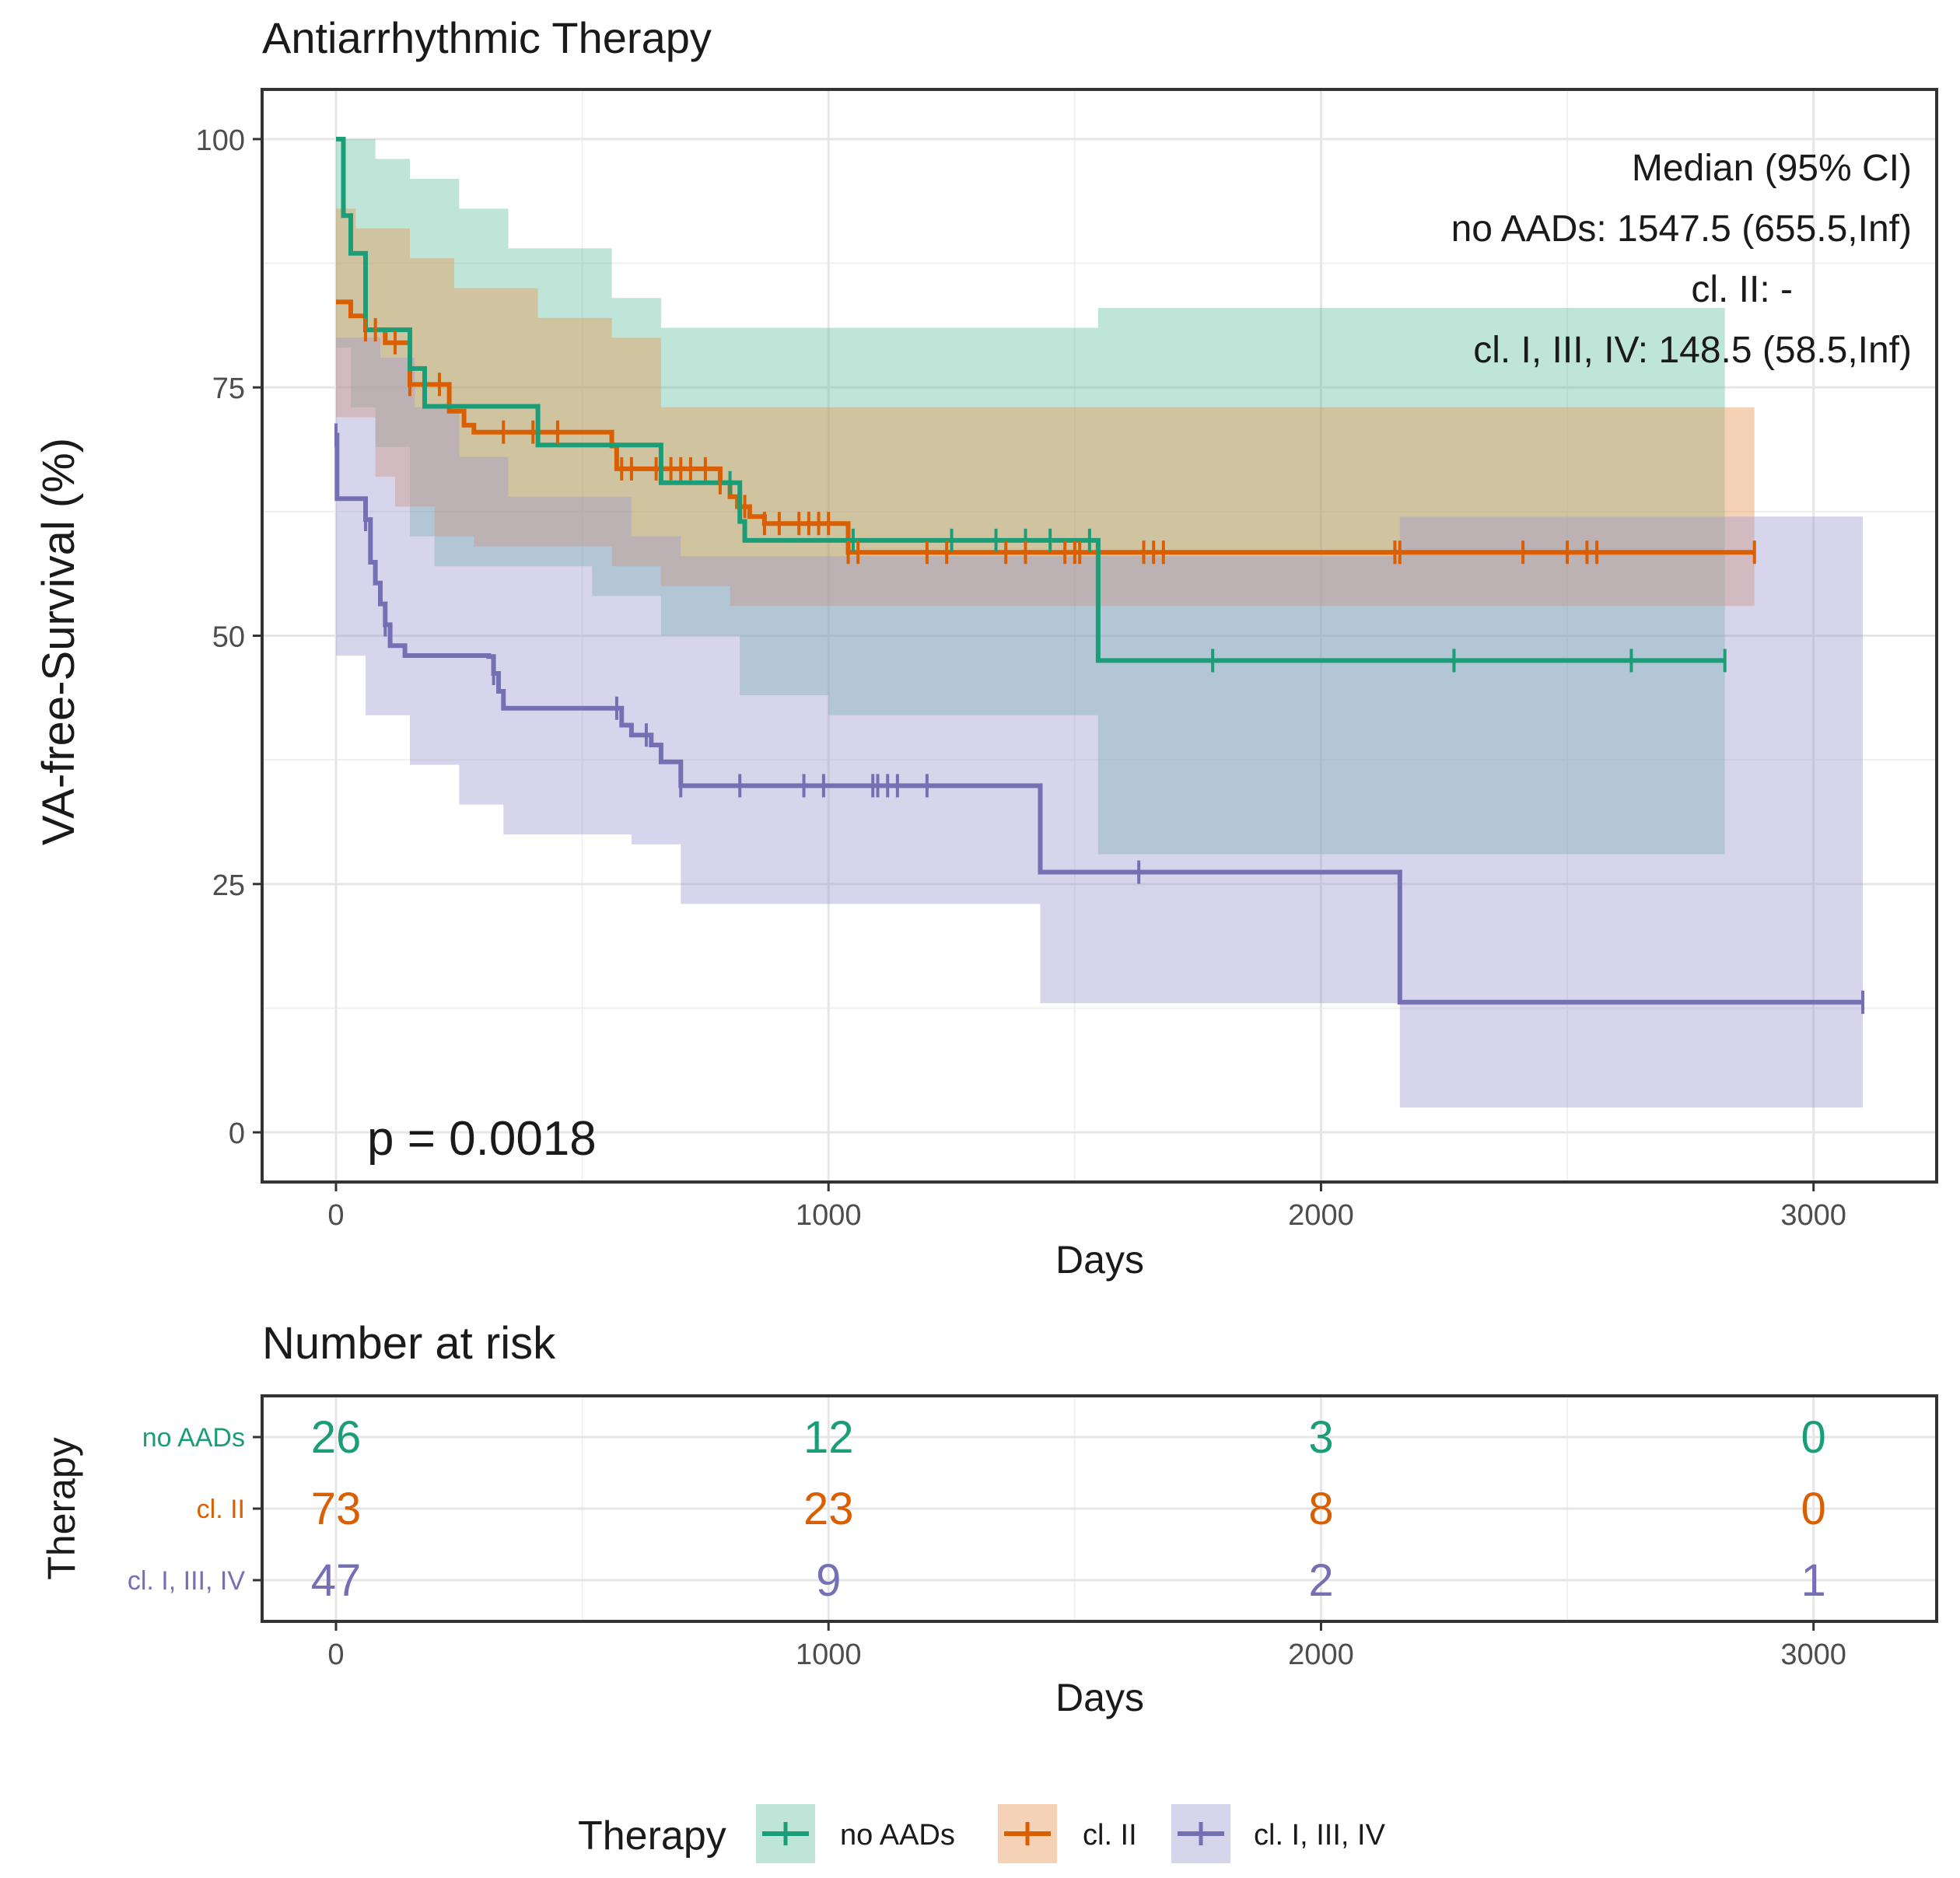 The image size is (1960, 1878). Describe the element at coordinates (1742, 289) in the screenshot. I see `median-row-cl-ii: cl. II: -` at that location.